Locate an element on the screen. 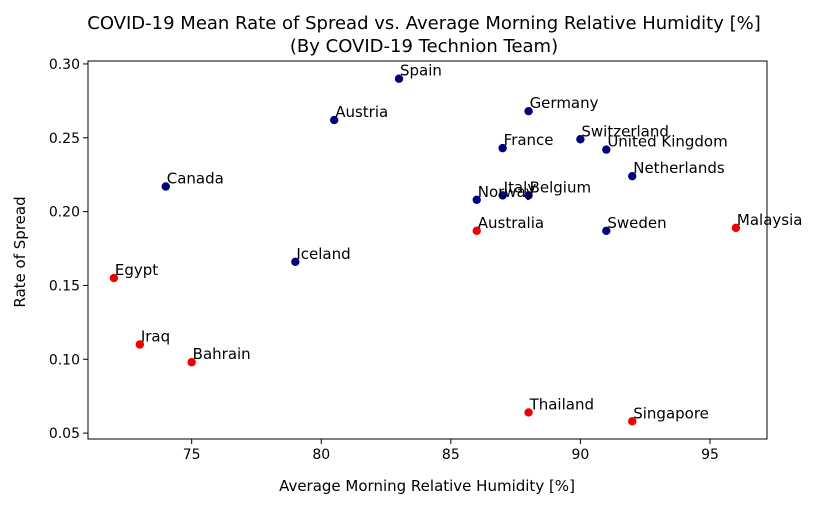 Image resolution: width=832 pixels, height=507 pixels. point-label: Egypt is located at coordinates (136, 270).